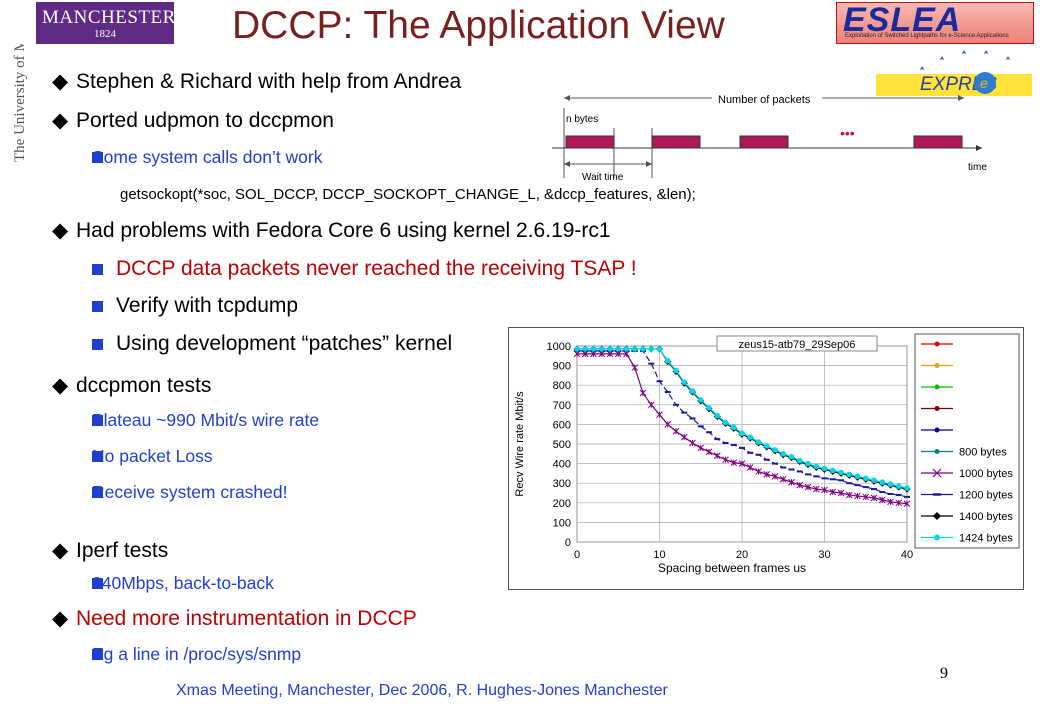  What do you see at coordinates (659, 555) in the screenshot?
I see `x-tick-label: 10` at bounding box center [659, 555].